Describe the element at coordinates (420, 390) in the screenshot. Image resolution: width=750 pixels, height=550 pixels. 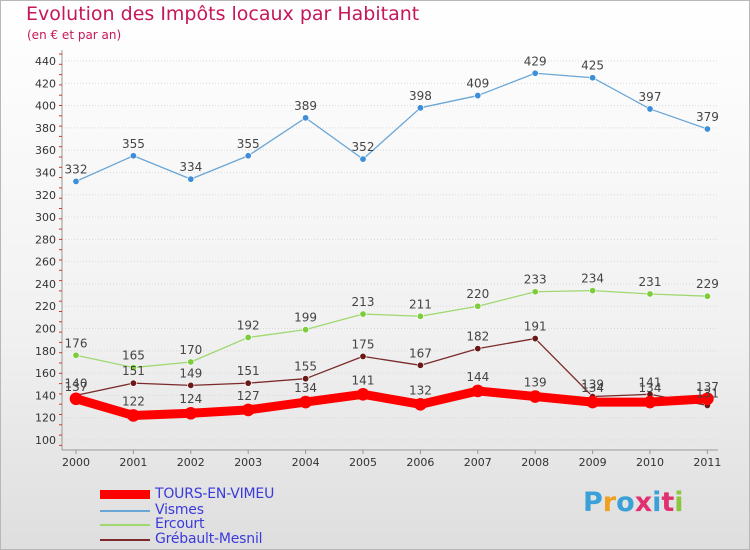
I see `data-label: 132` at that location.